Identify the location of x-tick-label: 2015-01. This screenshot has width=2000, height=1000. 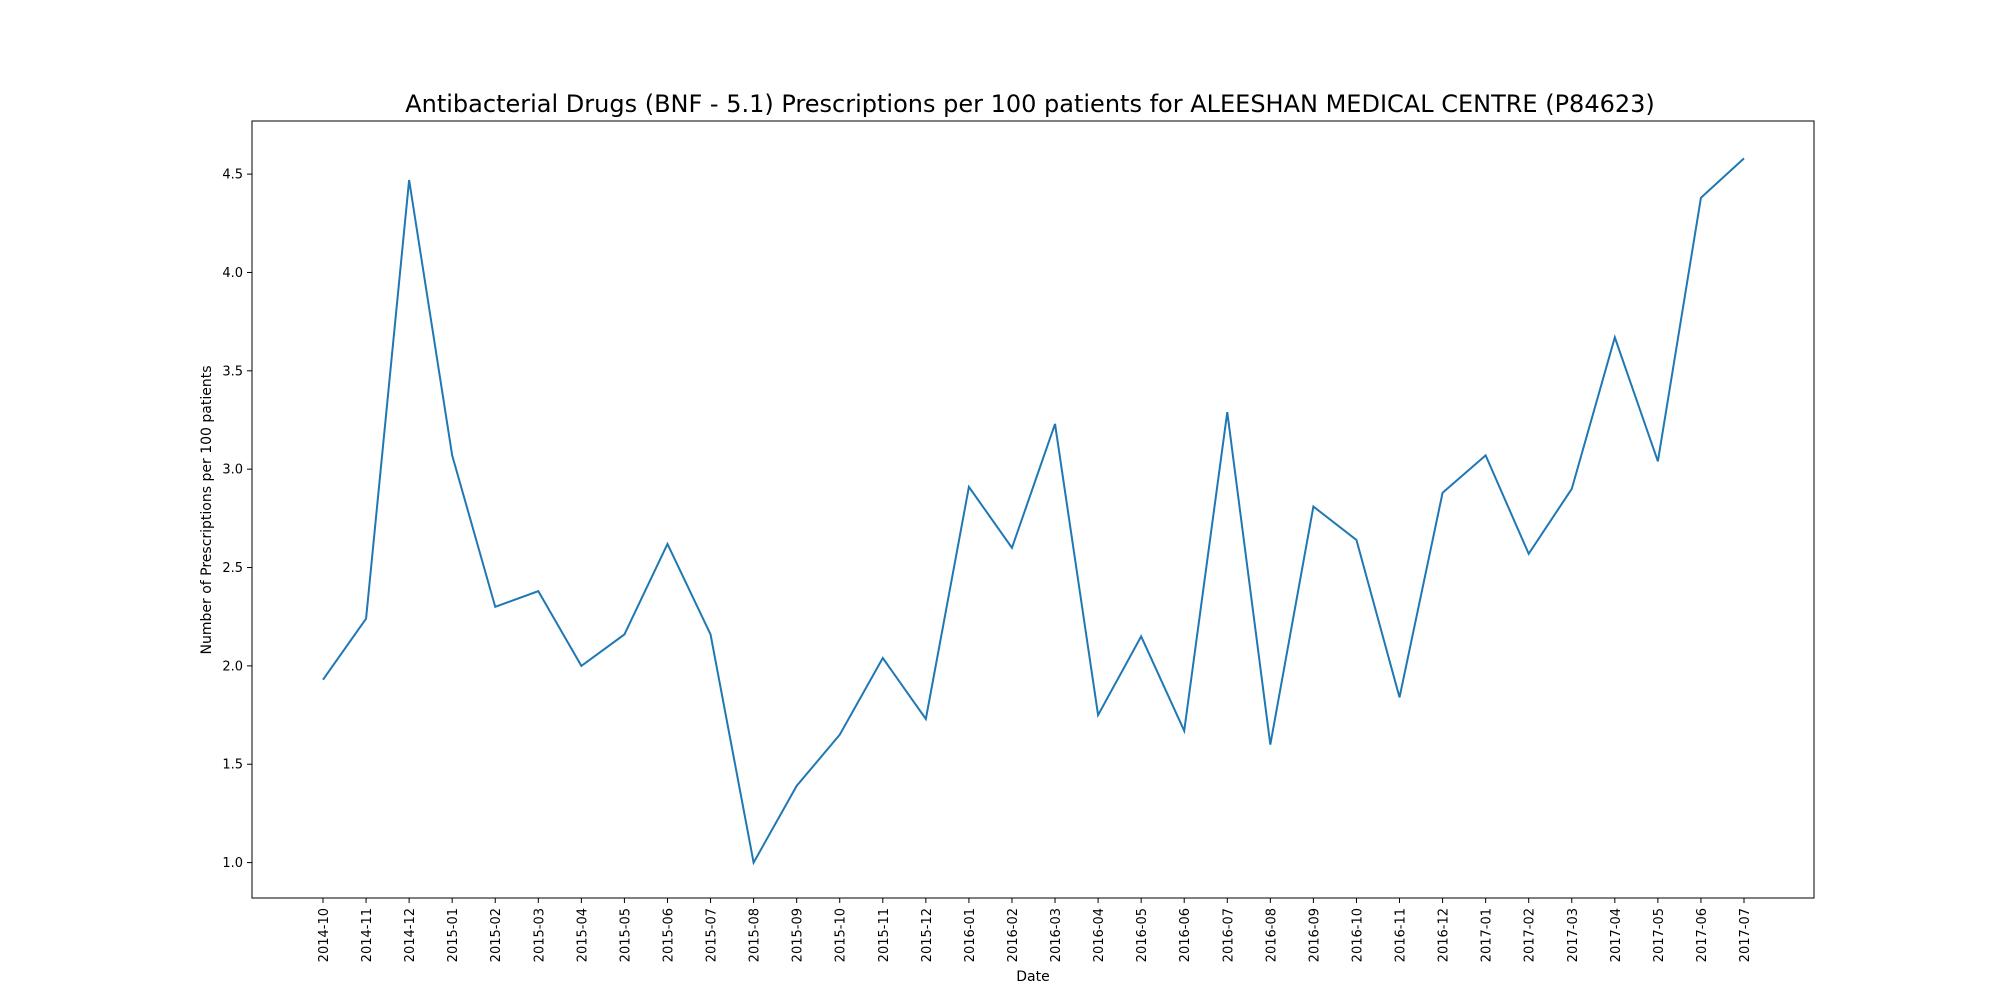
(453, 935).